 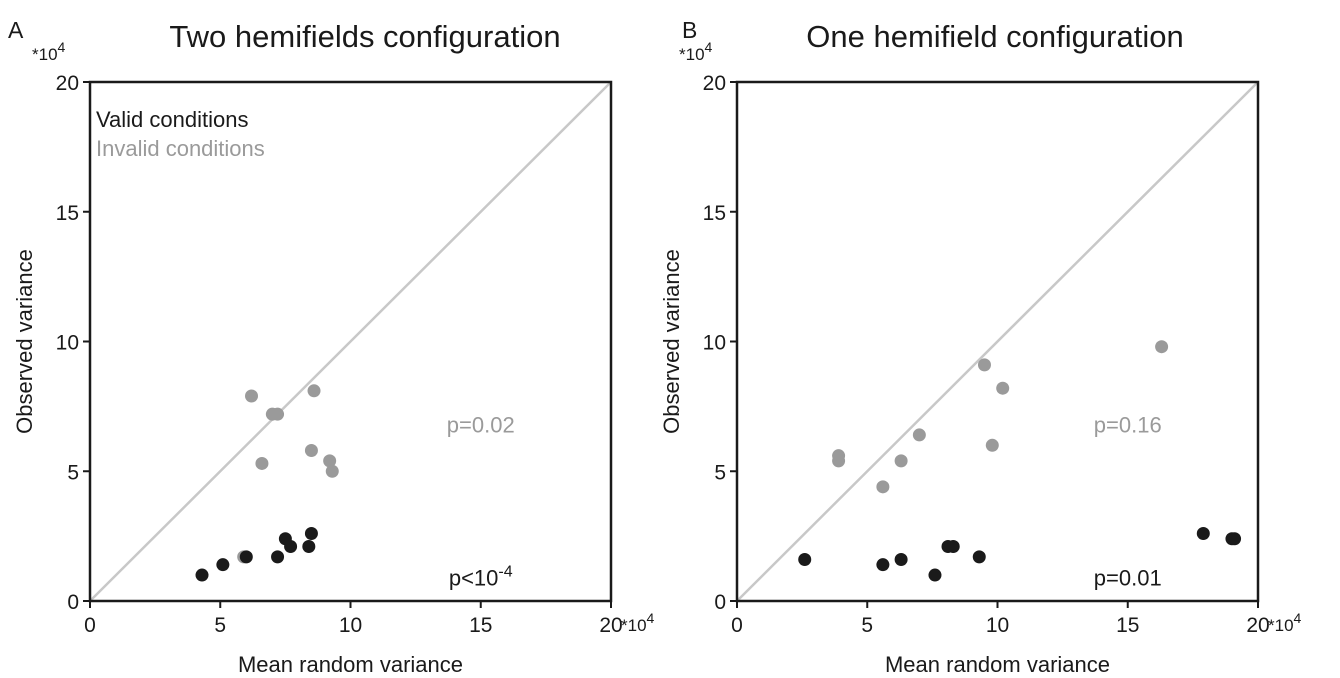 I want to click on p-value-annotation: p=0.01, so click(x=1128, y=577).